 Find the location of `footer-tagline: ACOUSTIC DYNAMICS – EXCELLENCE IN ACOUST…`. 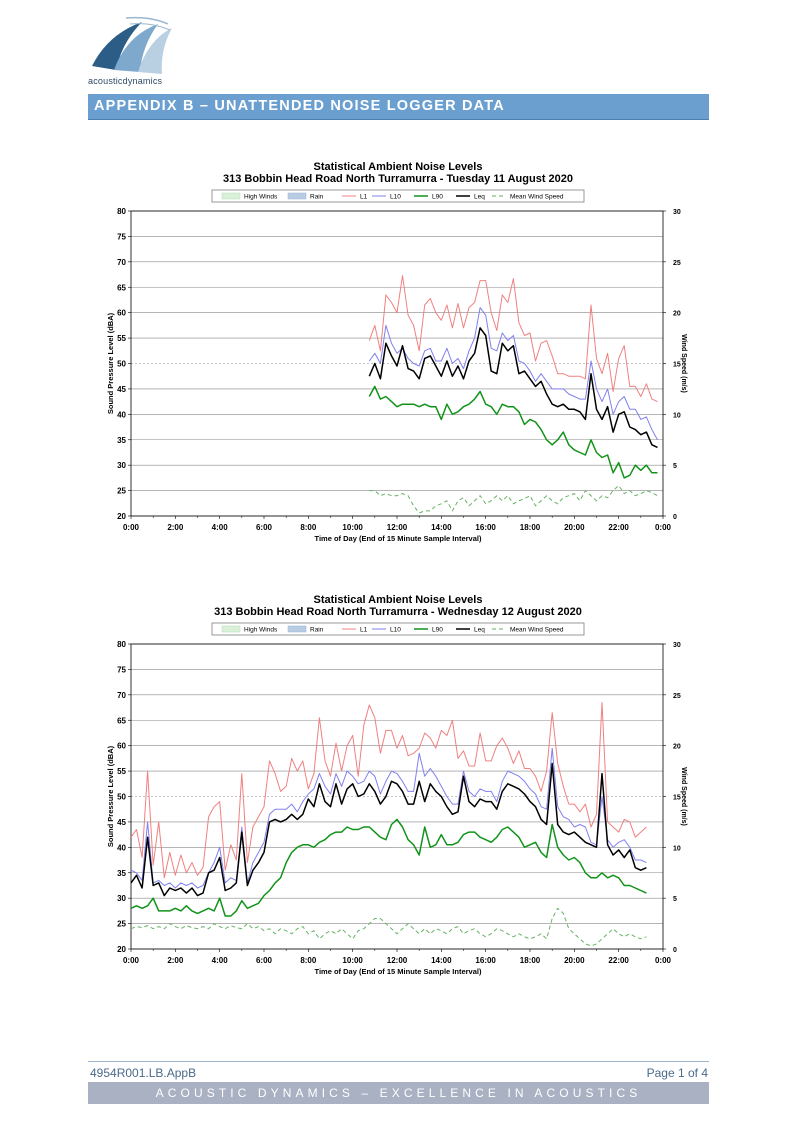

footer-tagline: ACOUSTIC DYNAMICS – EXCELLENCE IN ACOUST… is located at coordinates (398, 1093).